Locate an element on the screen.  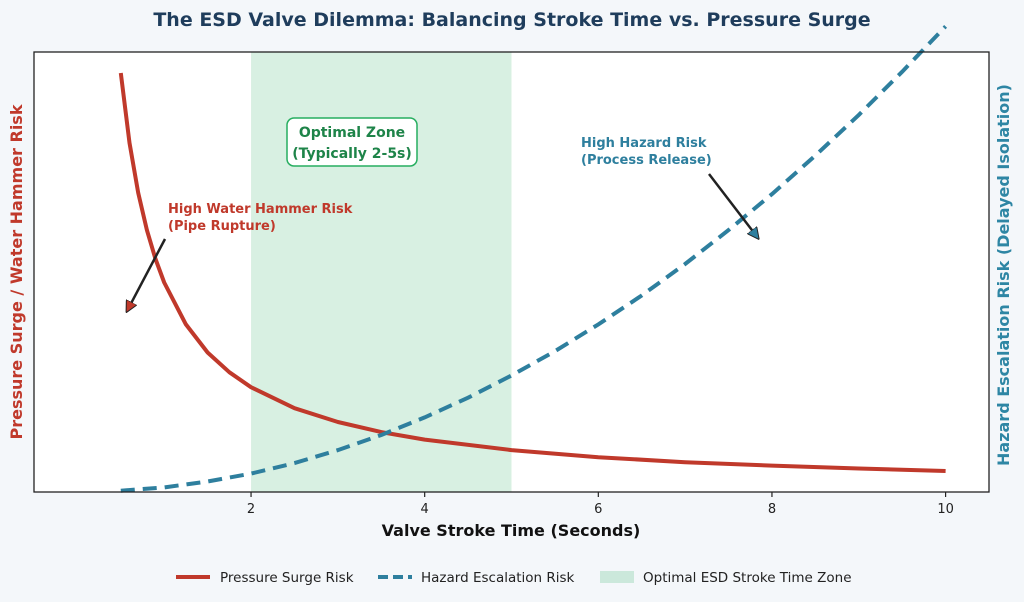
x-axis-ticks: 2 4 6 8 10 is located at coordinates (600, 504).